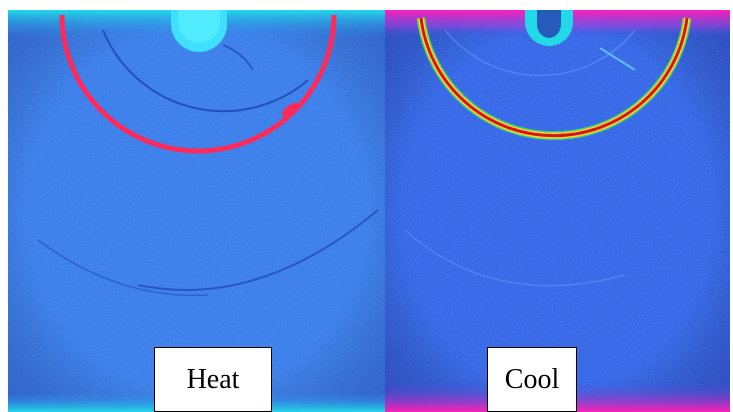 Image resolution: width=733 pixels, height=412 pixels. Describe the element at coordinates (532, 379) in the screenshot. I see `cool-label: Cool` at that location.